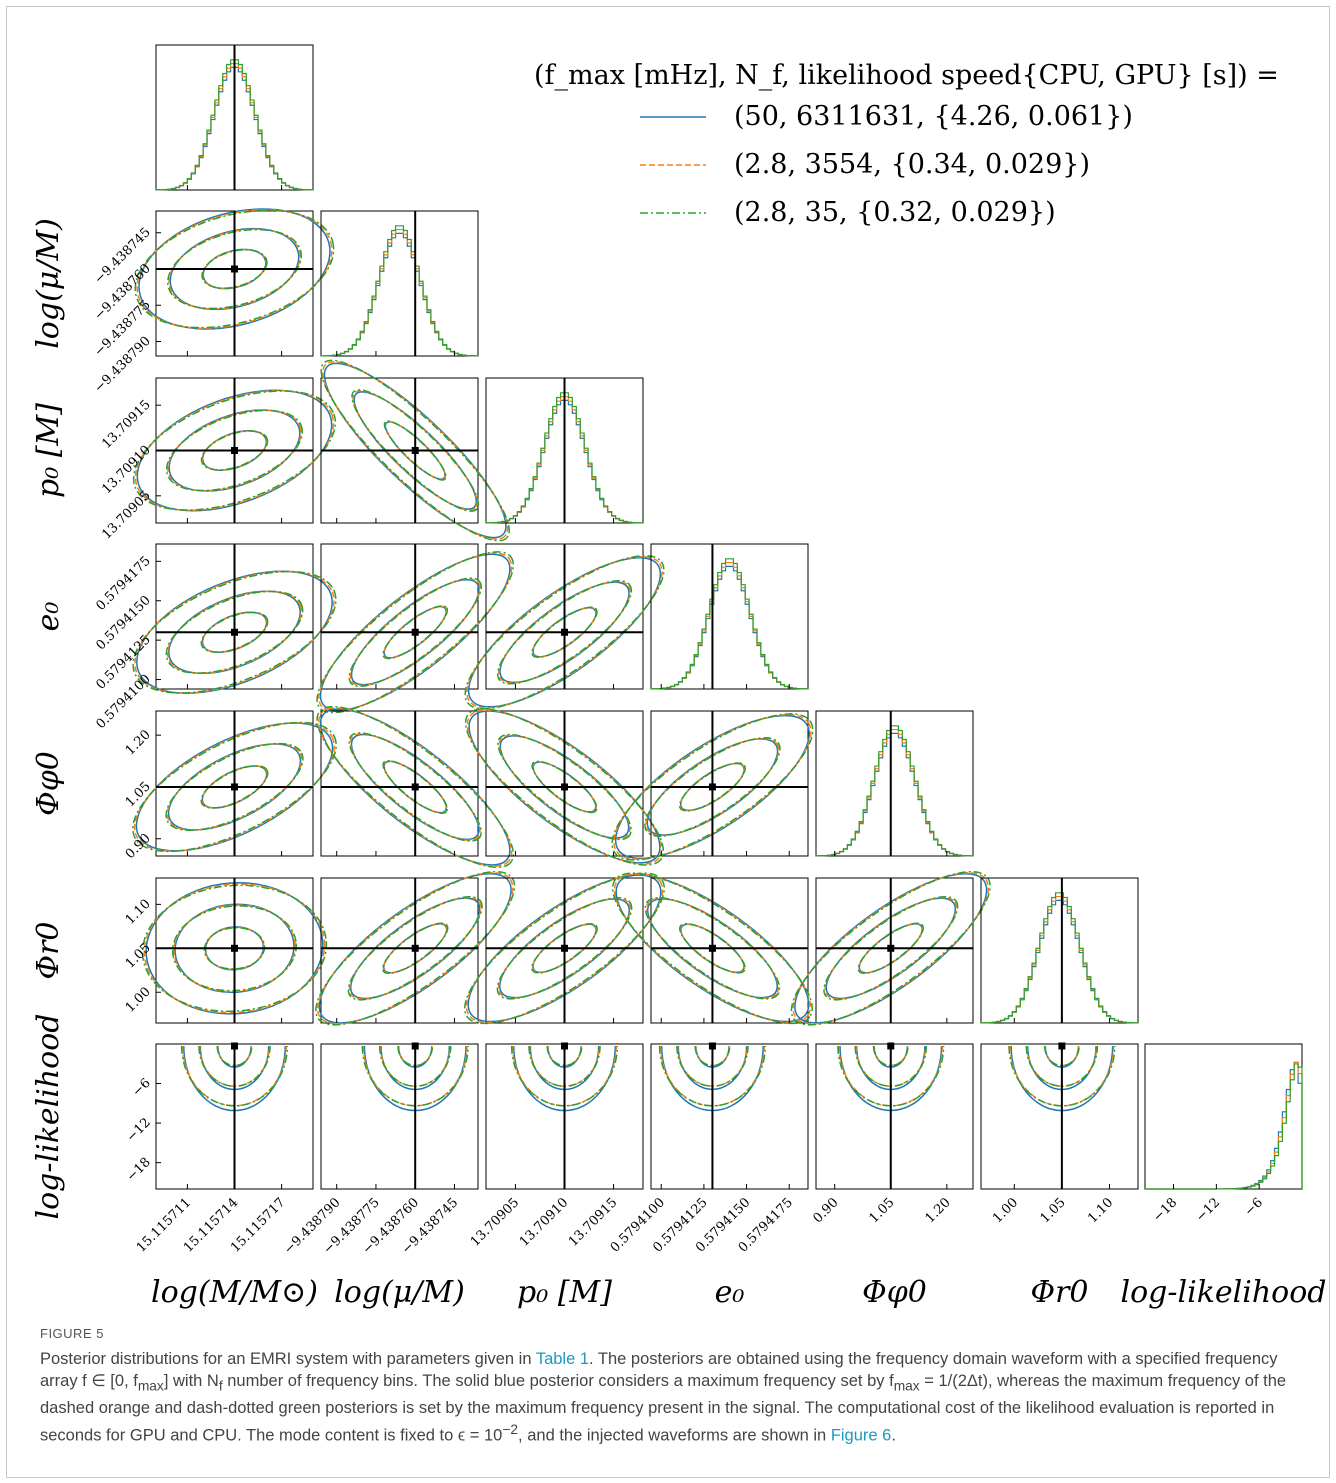 The width and height of the screenshot is (1336, 1483). What do you see at coordinates (861, 1435) in the screenshot?
I see `figure-6-link: Figure 6` at bounding box center [861, 1435].